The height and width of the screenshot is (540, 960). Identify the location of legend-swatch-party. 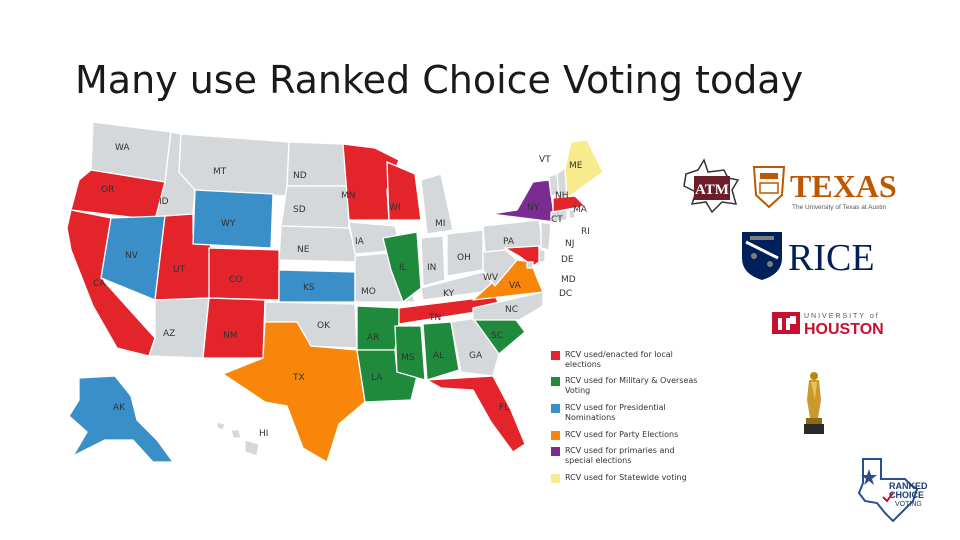
(555, 435).